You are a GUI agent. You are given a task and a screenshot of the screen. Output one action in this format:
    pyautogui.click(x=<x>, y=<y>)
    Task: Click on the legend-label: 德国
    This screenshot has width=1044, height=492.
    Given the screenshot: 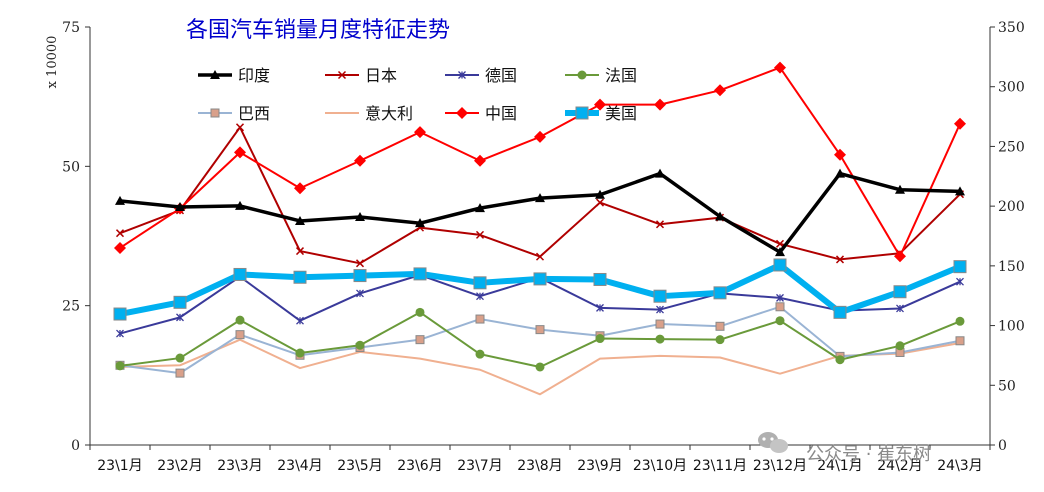 What is the action you would take?
    pyautogui.click(x=501, y=75)
    